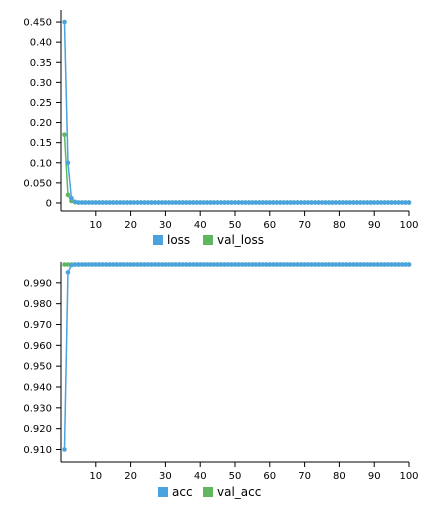 This screenshot has height=517, width=443. What do you see at coordinates (37, 23) in the screenshot?
I see `y-tick-label: 0.450` at bounding box center [37, 23].